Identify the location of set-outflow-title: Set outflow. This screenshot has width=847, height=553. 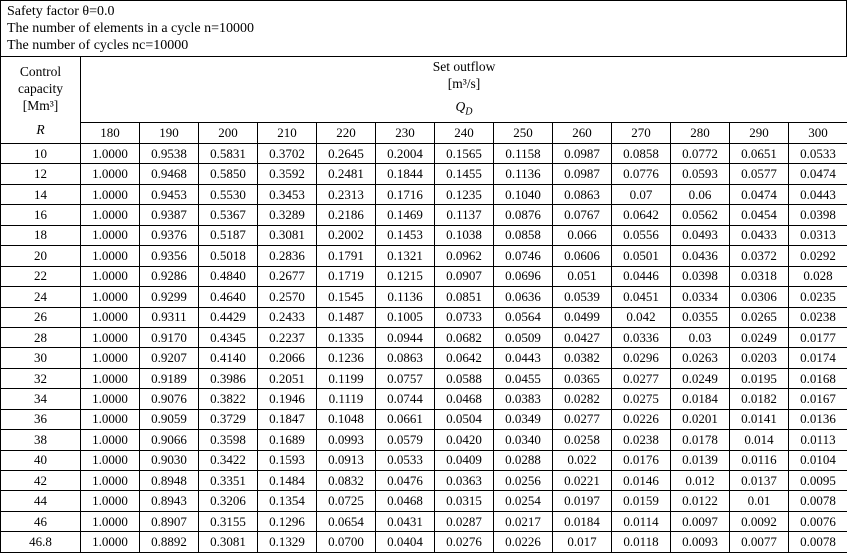
(464, 67).